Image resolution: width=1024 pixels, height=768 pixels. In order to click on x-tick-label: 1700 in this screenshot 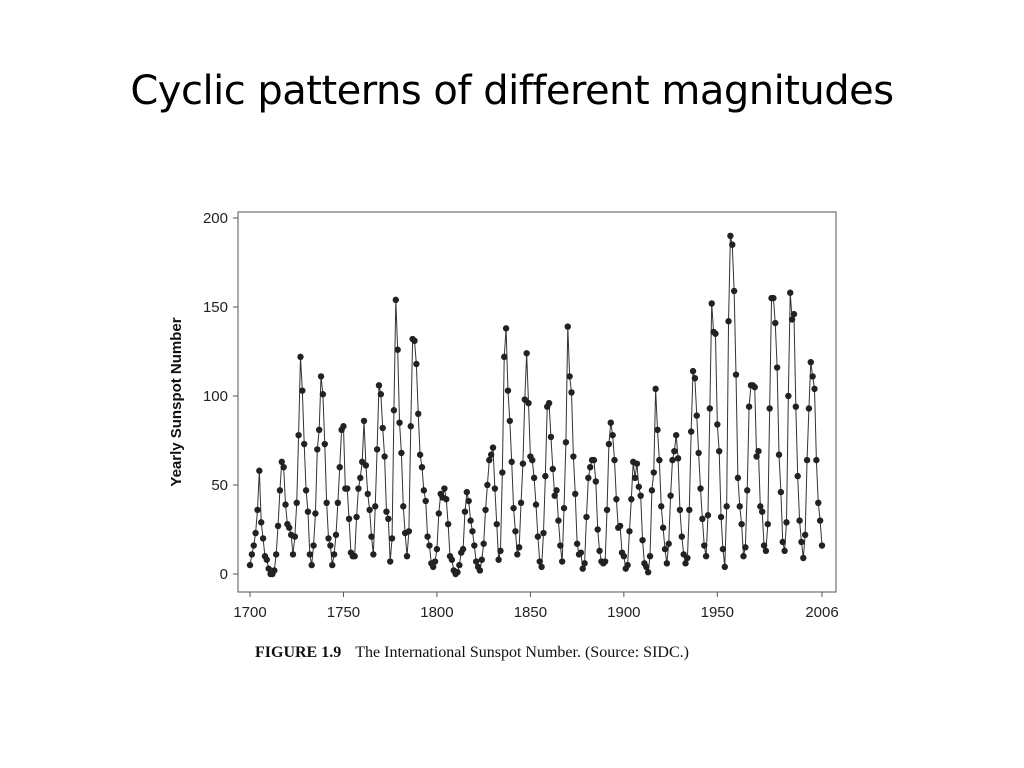, I will do `click(249, 612)`.